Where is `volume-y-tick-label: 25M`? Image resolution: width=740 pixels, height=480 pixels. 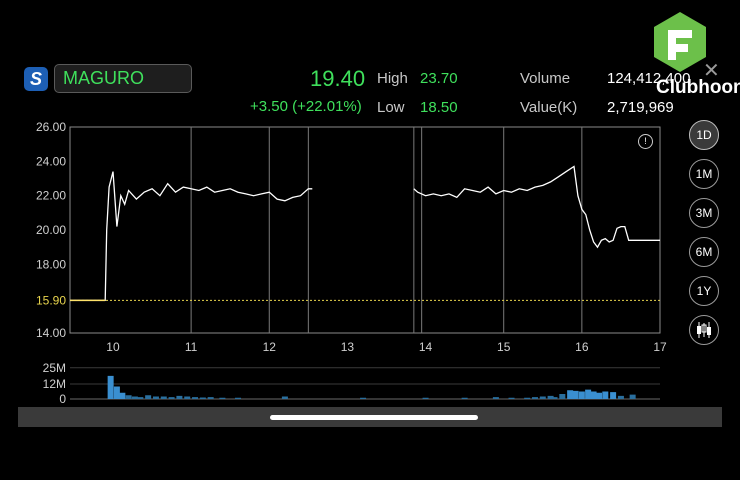 volume-y-tick-label: 25M is located at coordinates (54, 368).